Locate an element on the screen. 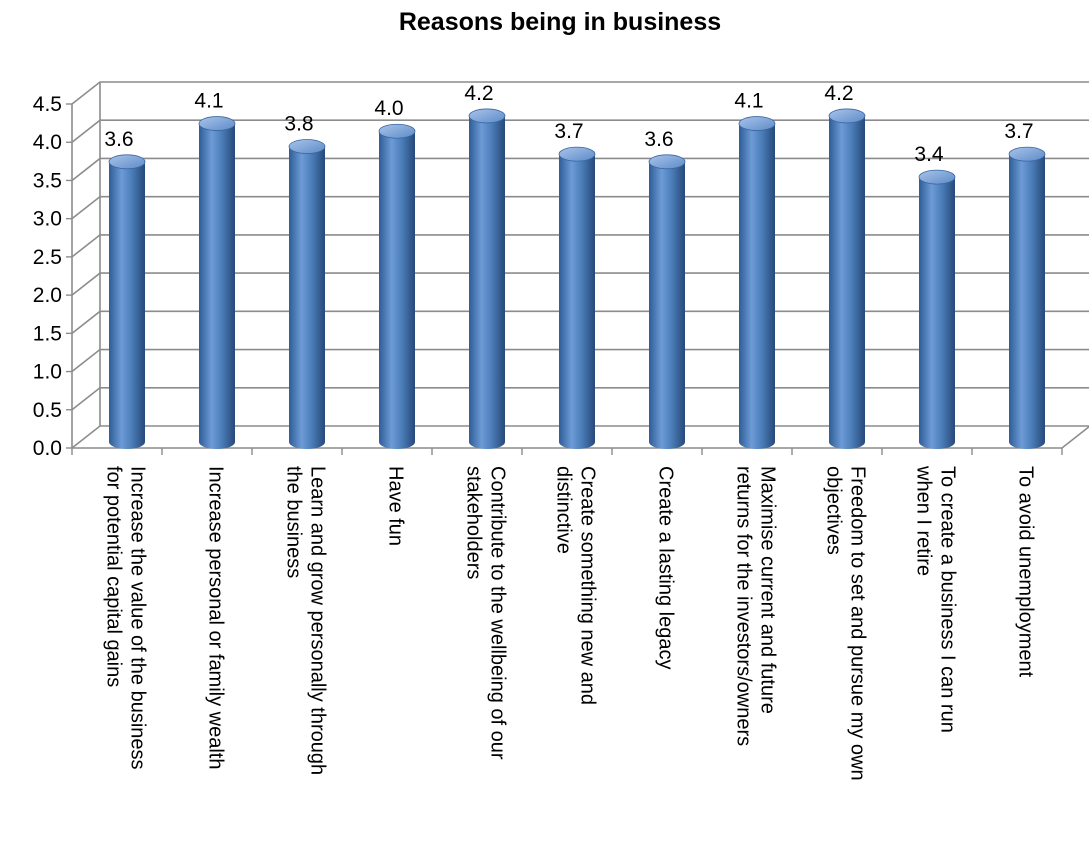 The image size is (1089, 852). x-tick-label: To avoid unemployment is located at coordinates (1026, 572).